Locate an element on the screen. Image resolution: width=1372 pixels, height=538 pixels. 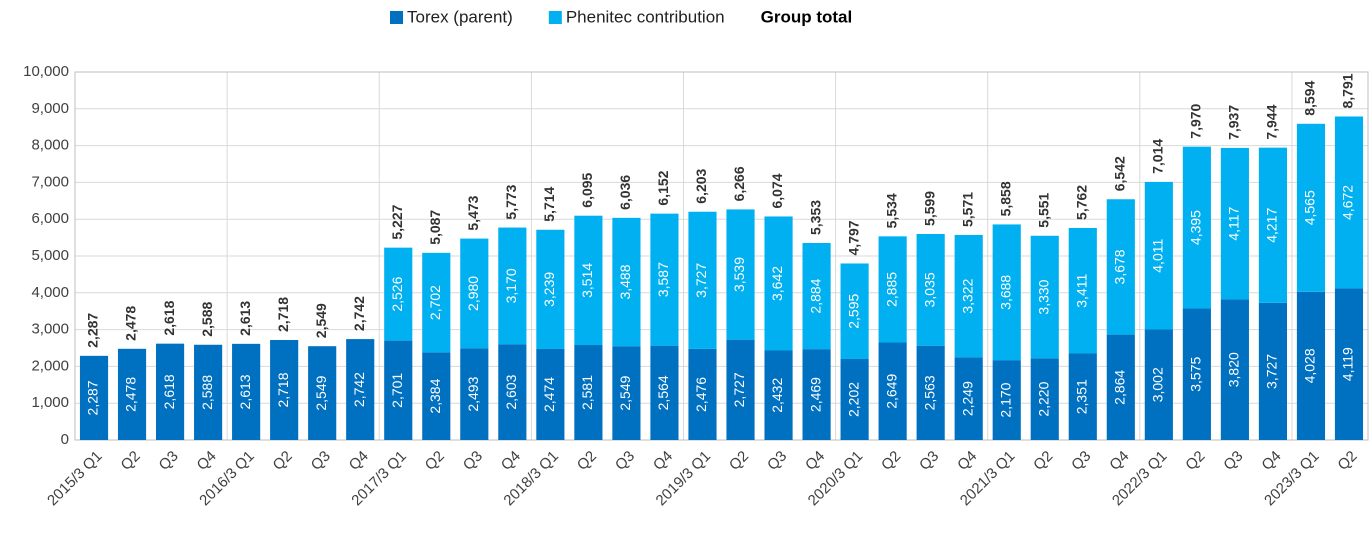
y-tick-label: 9,000 is located at coordinates (50, 108).